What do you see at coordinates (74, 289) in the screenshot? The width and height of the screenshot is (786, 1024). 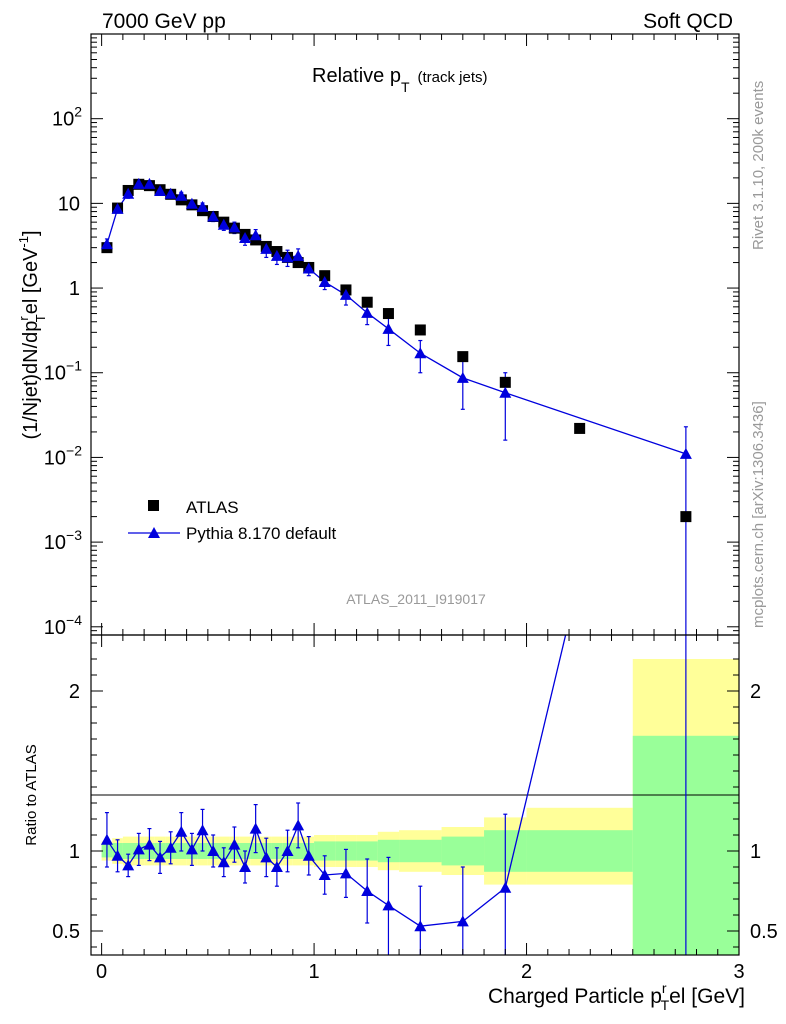 I see `main-y-tick-label: 1` at bounding box center [74, 289].